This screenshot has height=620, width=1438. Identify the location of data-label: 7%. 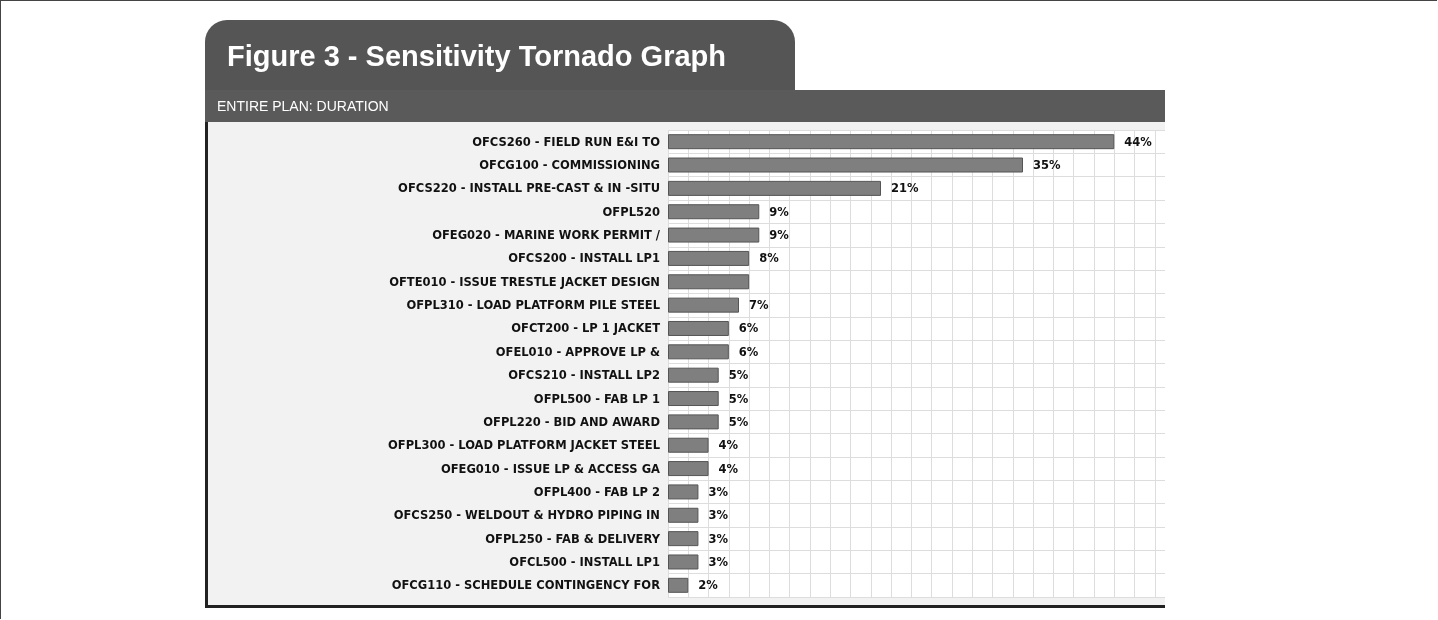
(759, 305).